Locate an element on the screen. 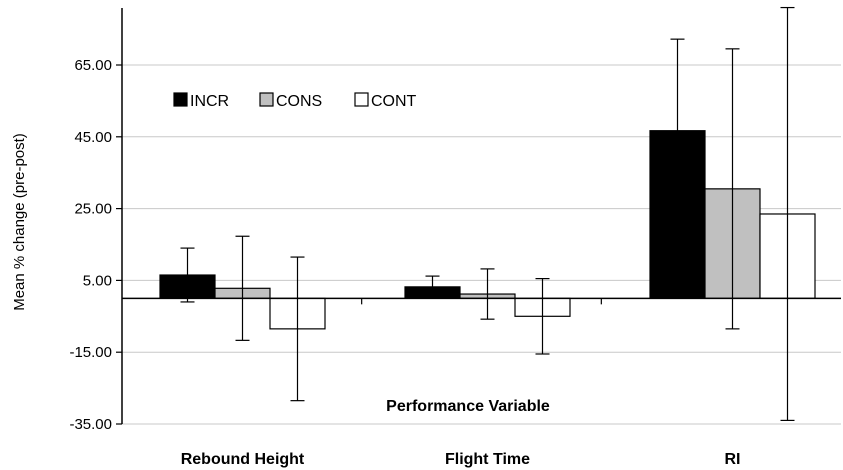 The image size is (843, 470). x-axis-title: Performance Variable is located at coordinates (468, 406).